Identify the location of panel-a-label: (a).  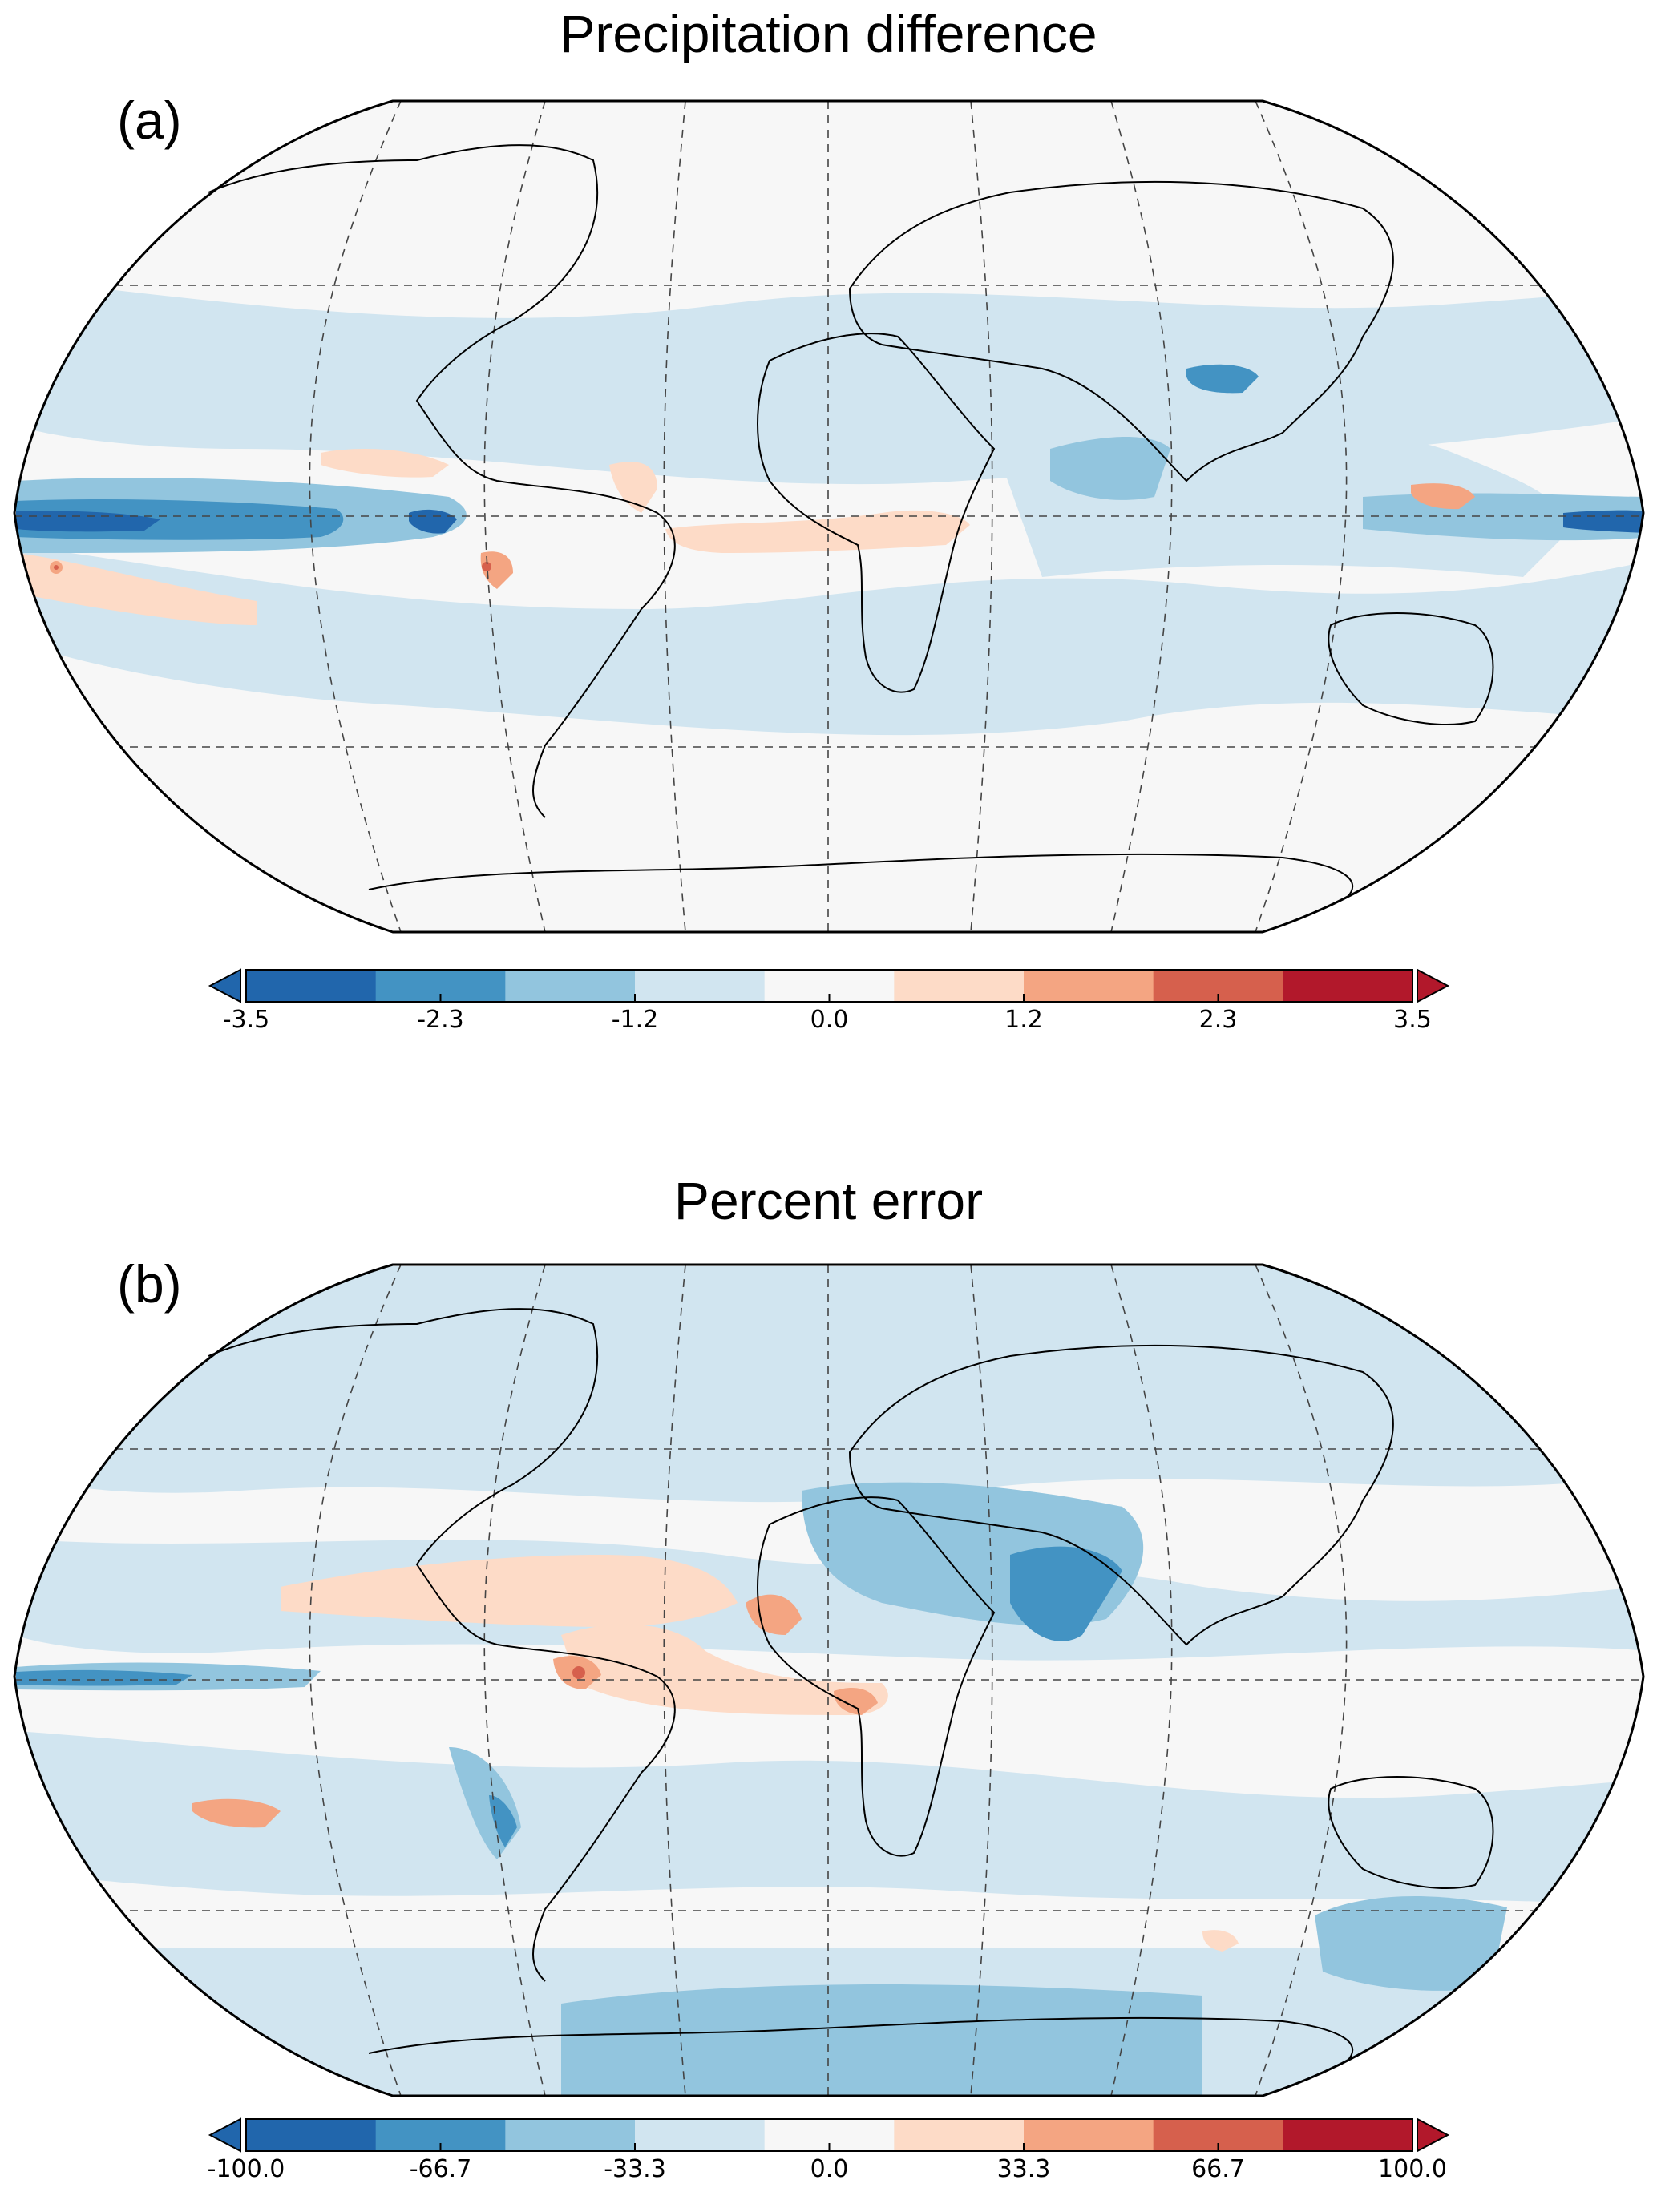
(149, 120).